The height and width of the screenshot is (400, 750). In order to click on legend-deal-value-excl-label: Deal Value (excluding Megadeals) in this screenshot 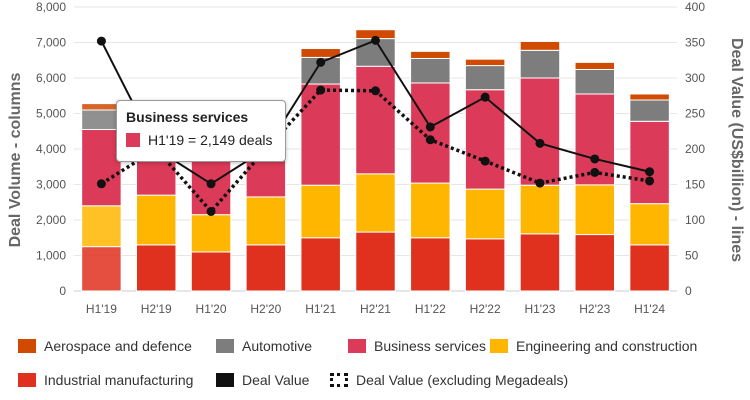, I will do `click(462, 380)`.